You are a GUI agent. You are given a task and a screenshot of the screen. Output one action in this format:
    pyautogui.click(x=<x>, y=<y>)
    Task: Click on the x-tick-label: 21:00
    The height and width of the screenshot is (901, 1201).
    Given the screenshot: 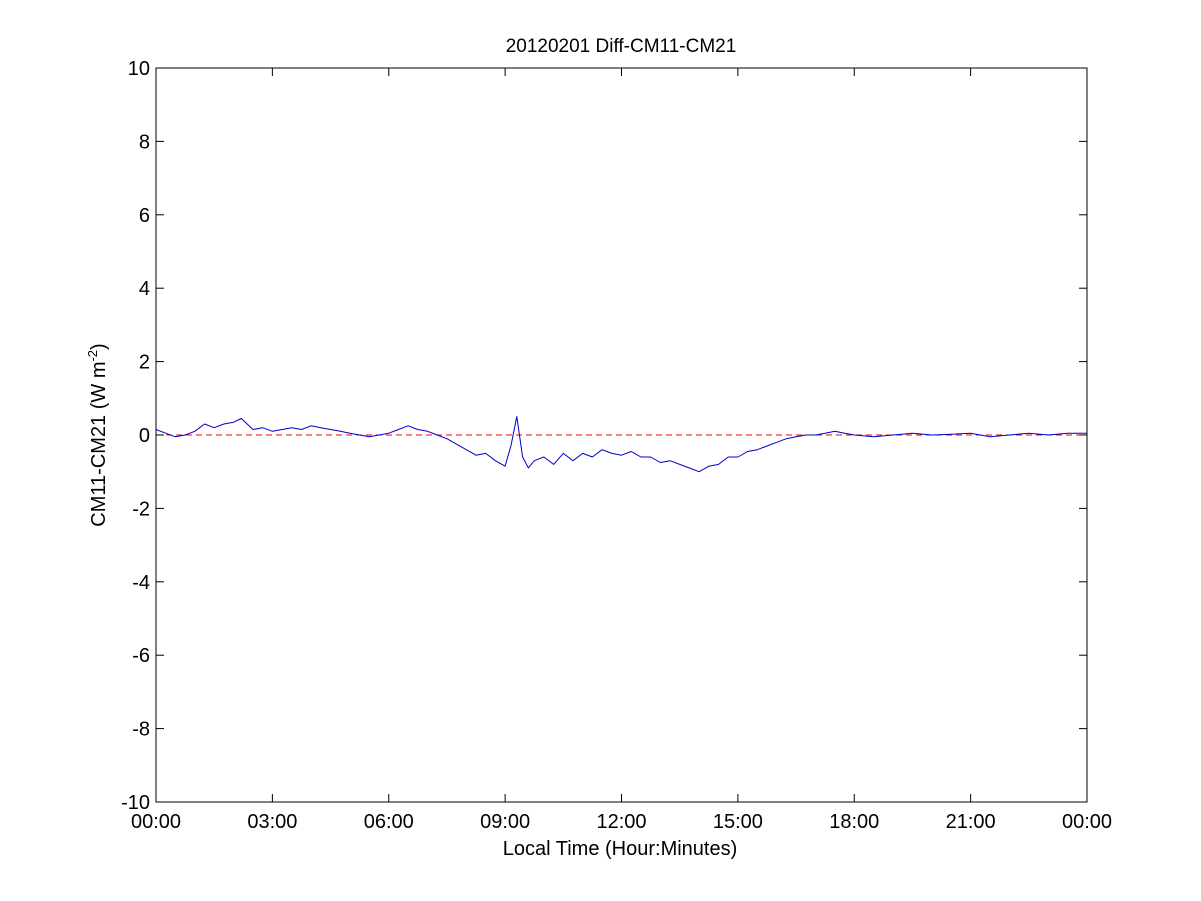 What is the action you would take?
    pyautogui.click(x=971, y=822)
    